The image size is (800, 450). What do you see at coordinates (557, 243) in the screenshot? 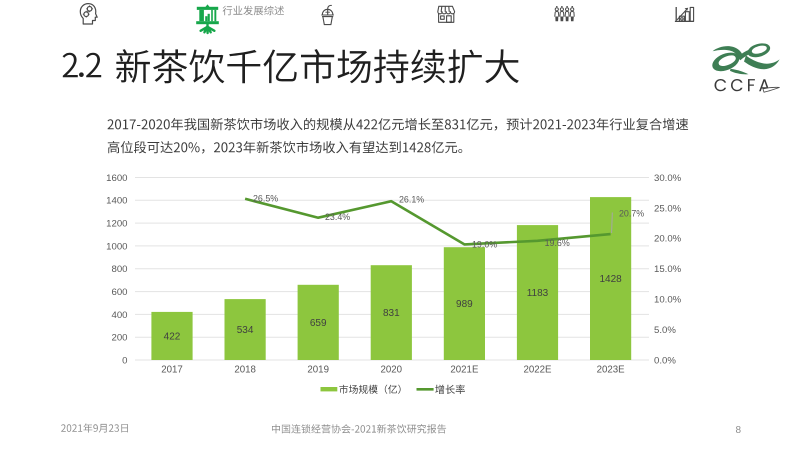
I see `svg-text: 19.6%` at bounding box center [557, 243].